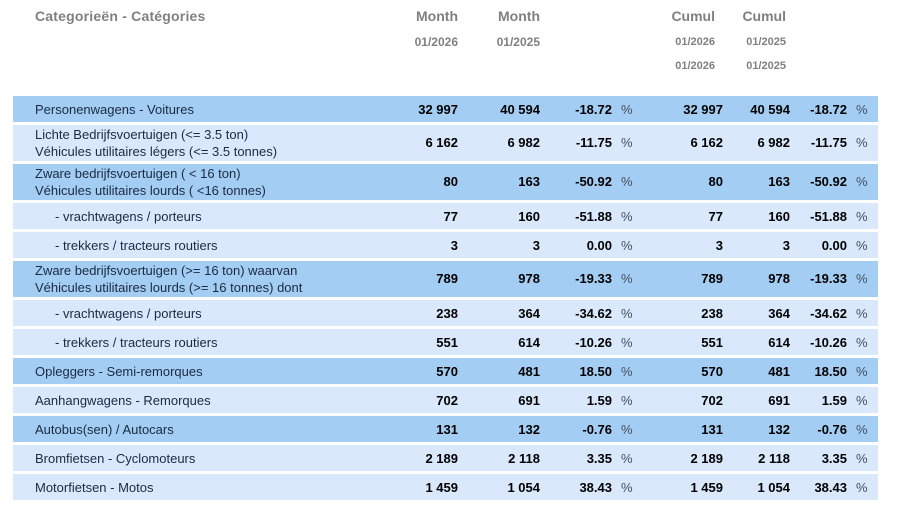 This screenshot has width=900, height=507. What do you see at coordinates (593, 216) in the screenshot?
I see `month-percent-value: -51.88` at bounding box center [593, 216].